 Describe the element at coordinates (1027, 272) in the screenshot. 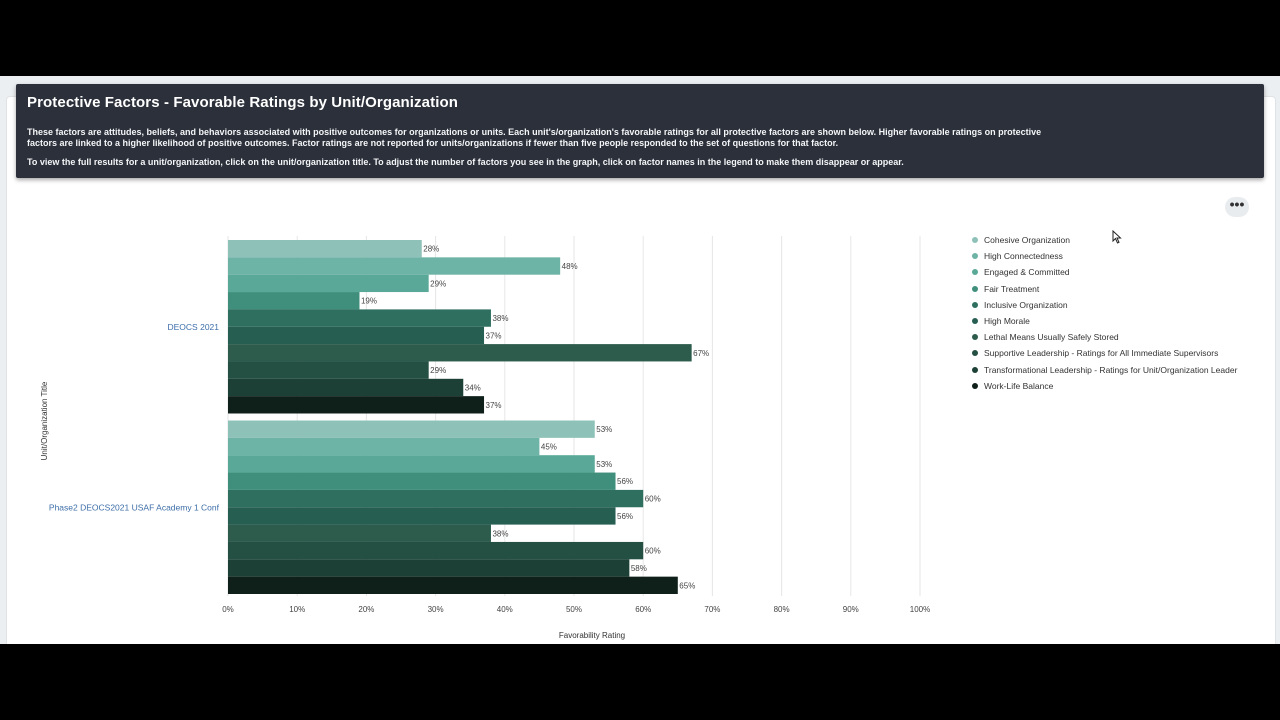

I see `legend-label: Engaged & Committed` at that location.